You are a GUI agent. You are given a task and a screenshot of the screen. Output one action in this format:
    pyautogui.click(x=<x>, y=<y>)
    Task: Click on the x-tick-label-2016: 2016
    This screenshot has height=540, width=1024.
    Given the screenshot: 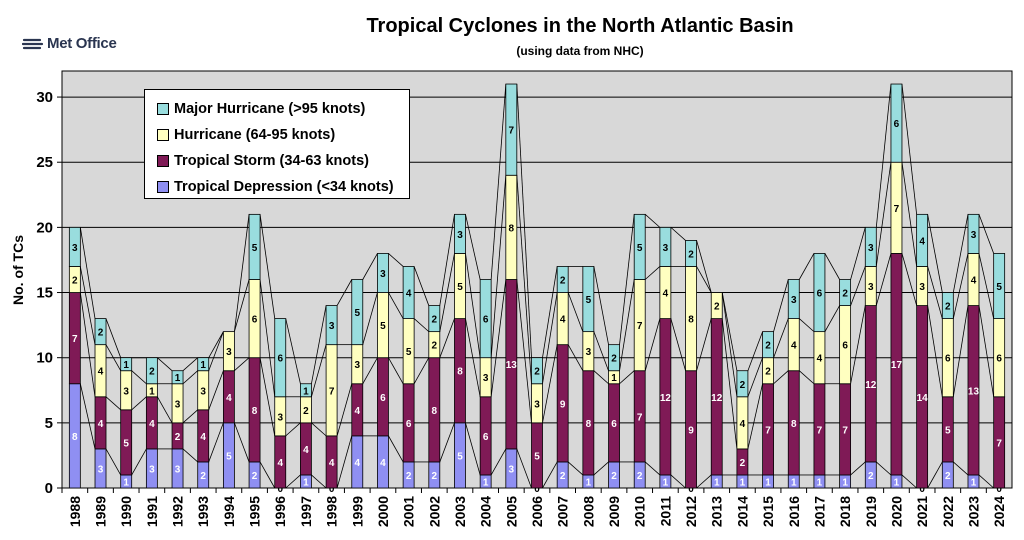 What is the action you would take?
    pyautogui.click(x=794, y=511)
    